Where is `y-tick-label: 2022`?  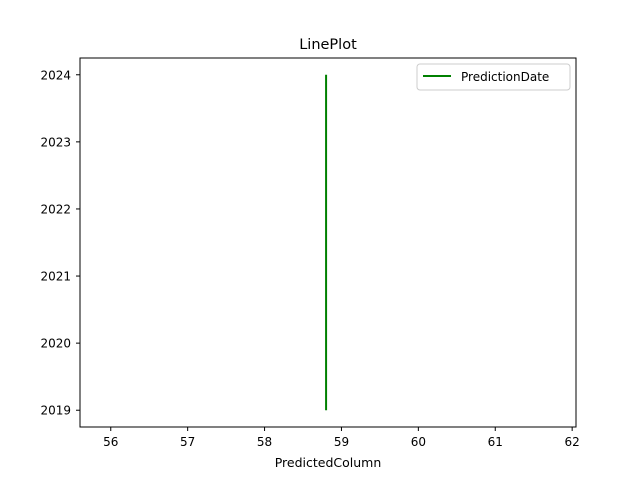
y-tick-label: 2022 is located at coordinates (55, 209).